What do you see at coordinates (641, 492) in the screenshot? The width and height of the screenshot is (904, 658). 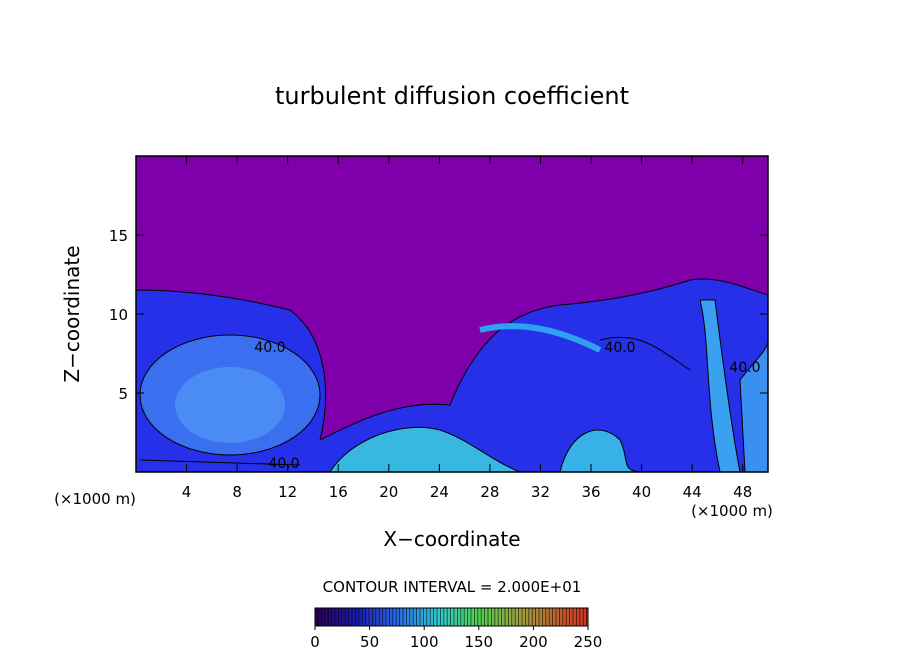 I see `x-tick-label: 40` at bounding box center [641, 492].